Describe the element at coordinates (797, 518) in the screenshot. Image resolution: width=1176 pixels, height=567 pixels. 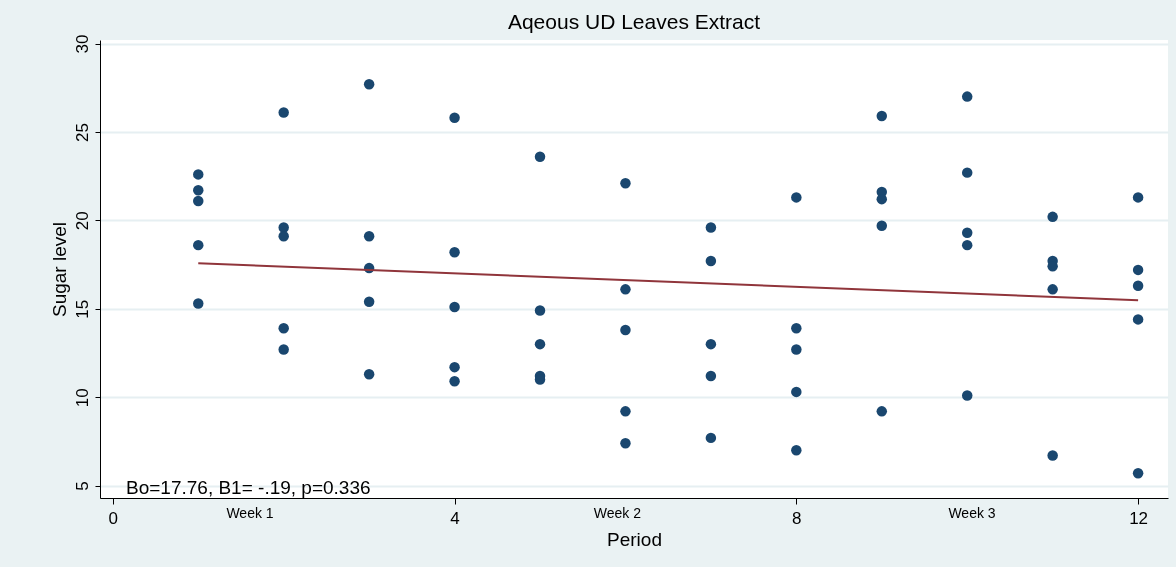
I see `x-tick-label: 8` at that location.